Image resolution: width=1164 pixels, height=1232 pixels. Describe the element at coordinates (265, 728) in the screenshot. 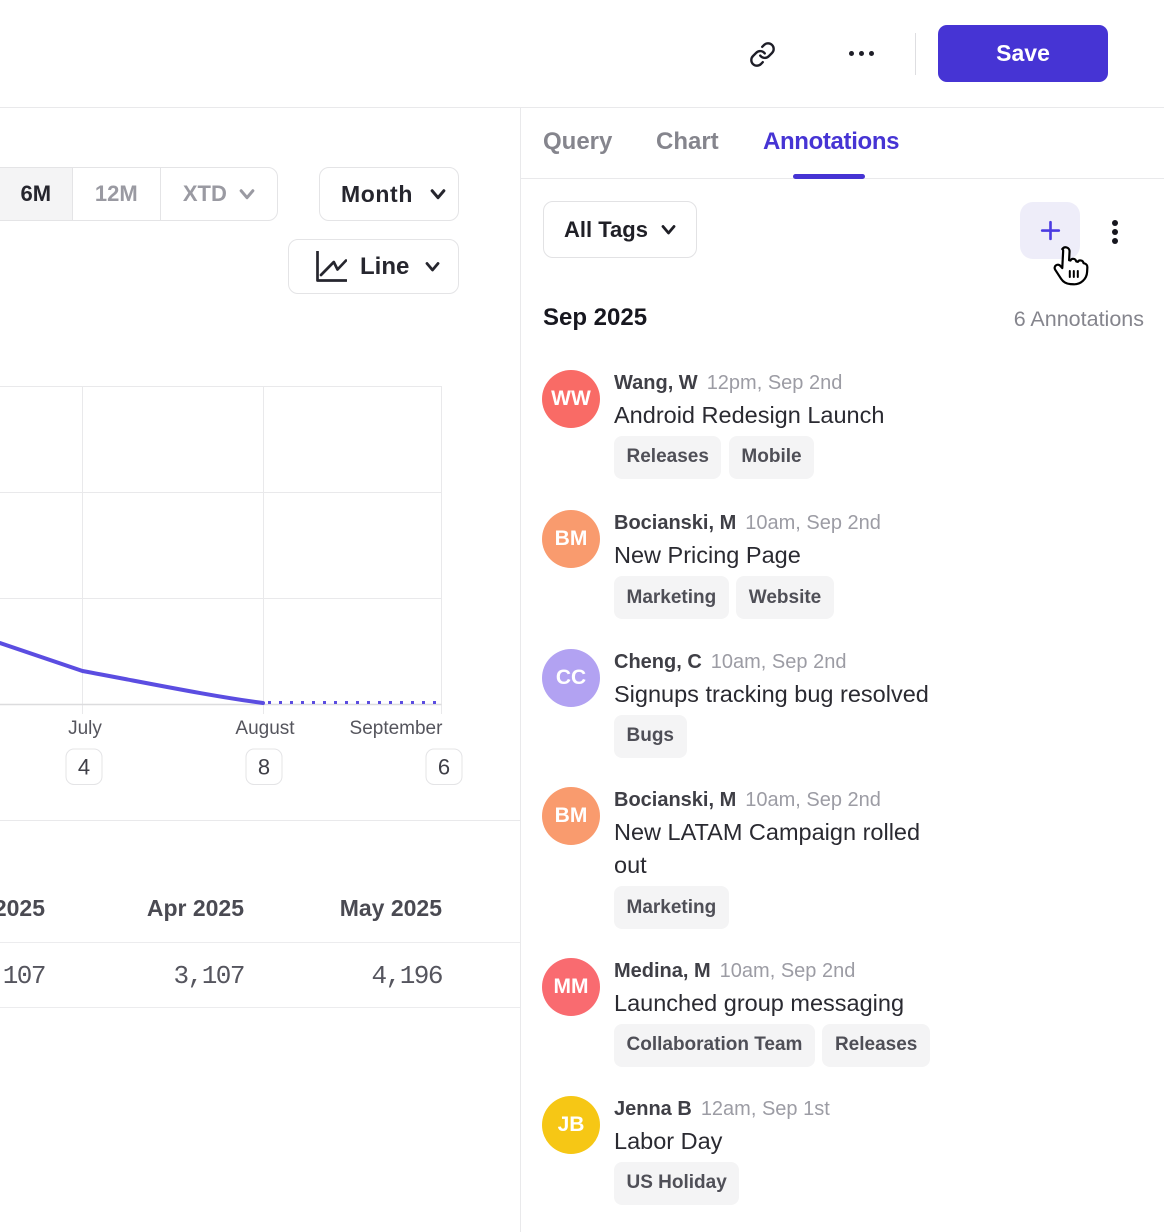

I see `svg-text: August` at that location.